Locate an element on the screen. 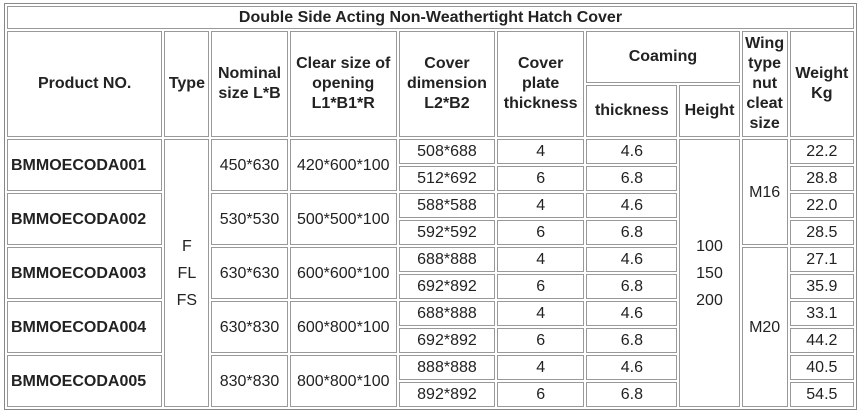 Image resolution: width=860 pixels, height=416 pixels. table-row: thickness Height is located at coordinates (430, 111).